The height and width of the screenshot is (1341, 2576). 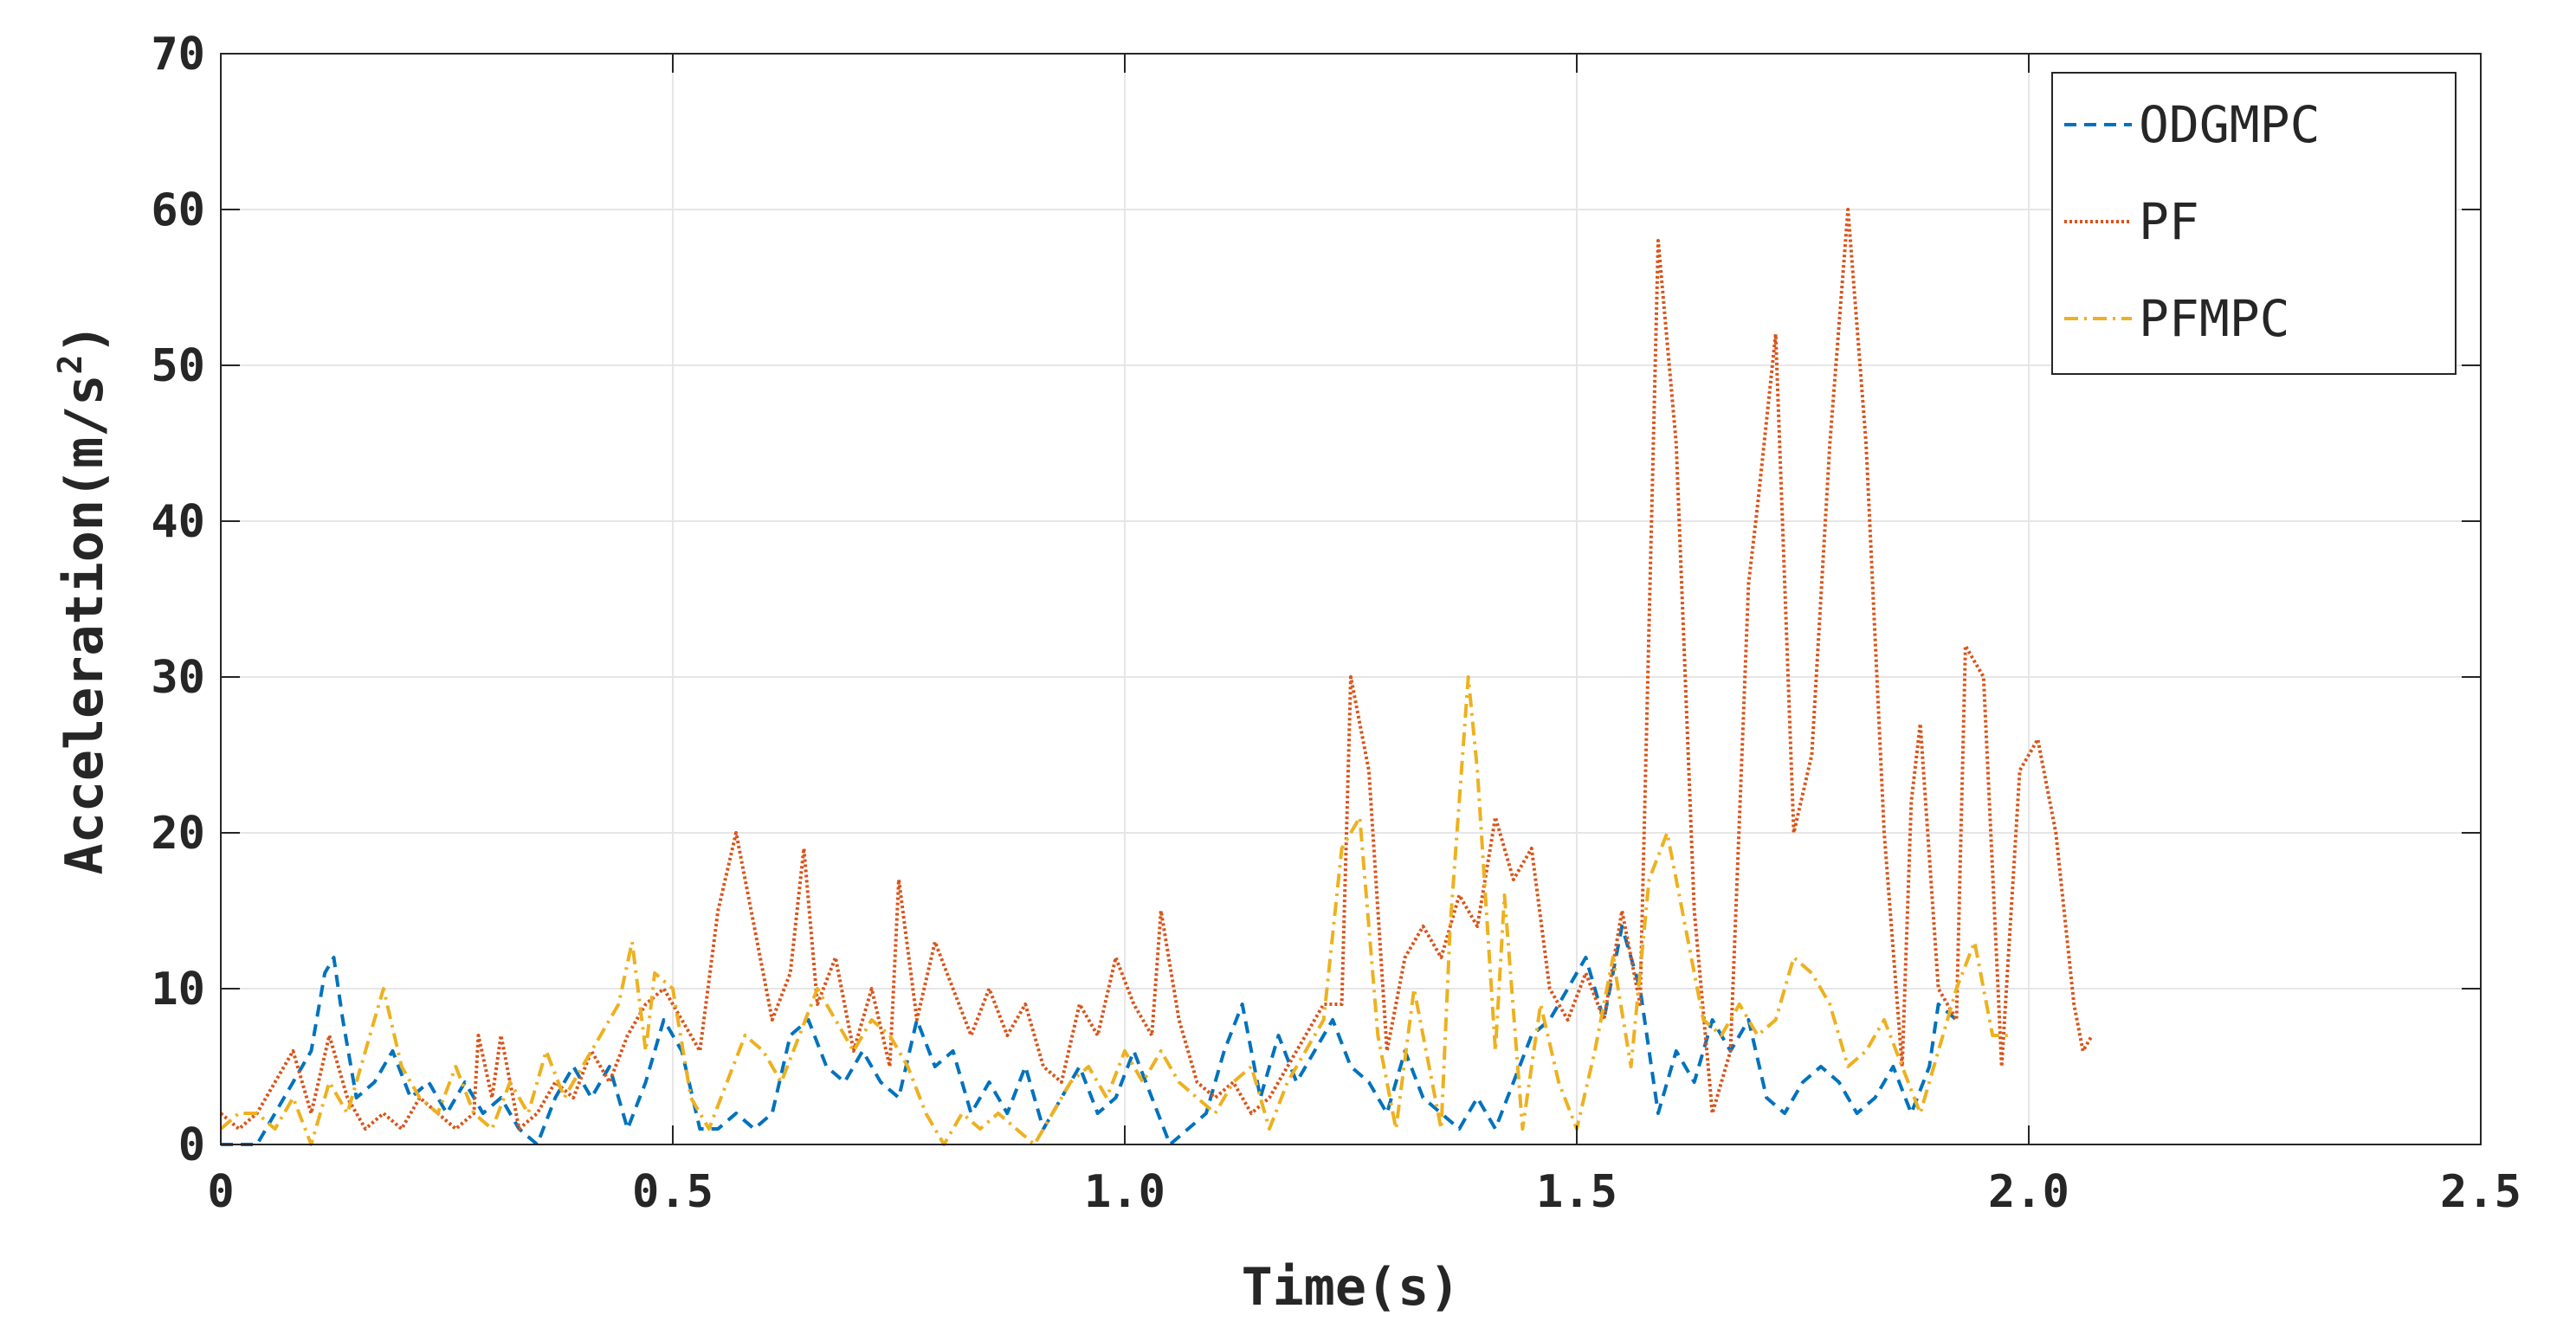 What do you see at coordinates (178, 834) in the screenshot?
I see `y-tick-label: 20` at bounding box center [178, 834].